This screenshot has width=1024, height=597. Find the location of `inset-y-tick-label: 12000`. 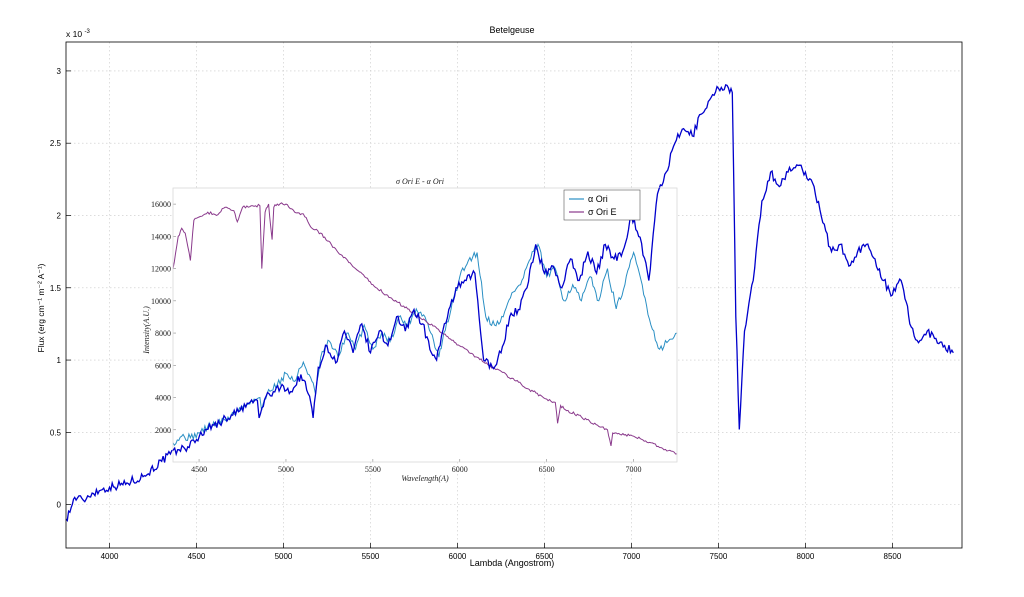

inset-y-tick-label: 12000 is located at coordinates (161, 269).